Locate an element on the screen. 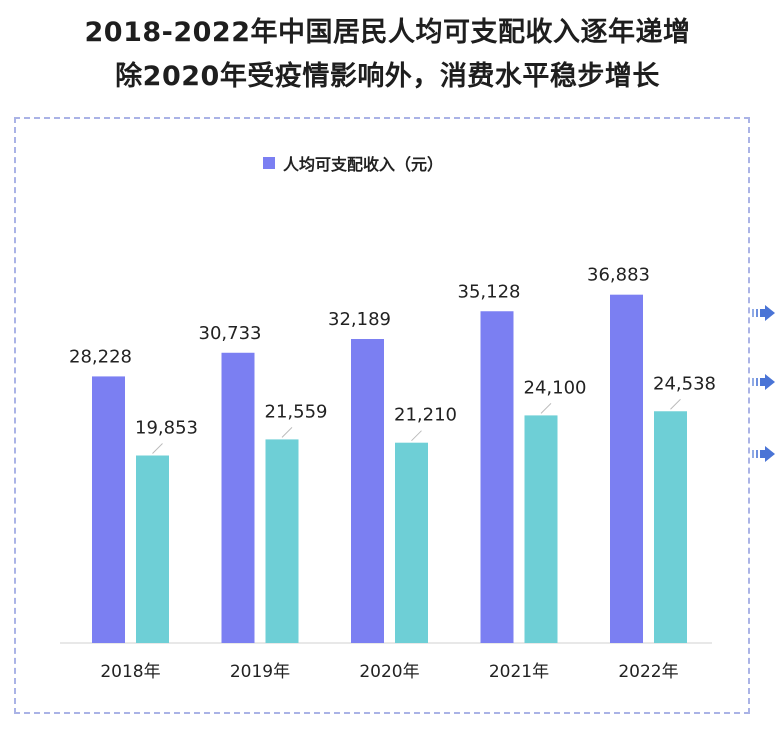 This screenshot has width=775, height=731. data-label-series-1-2020年: 32,189 is located at coordinates (359, 319).